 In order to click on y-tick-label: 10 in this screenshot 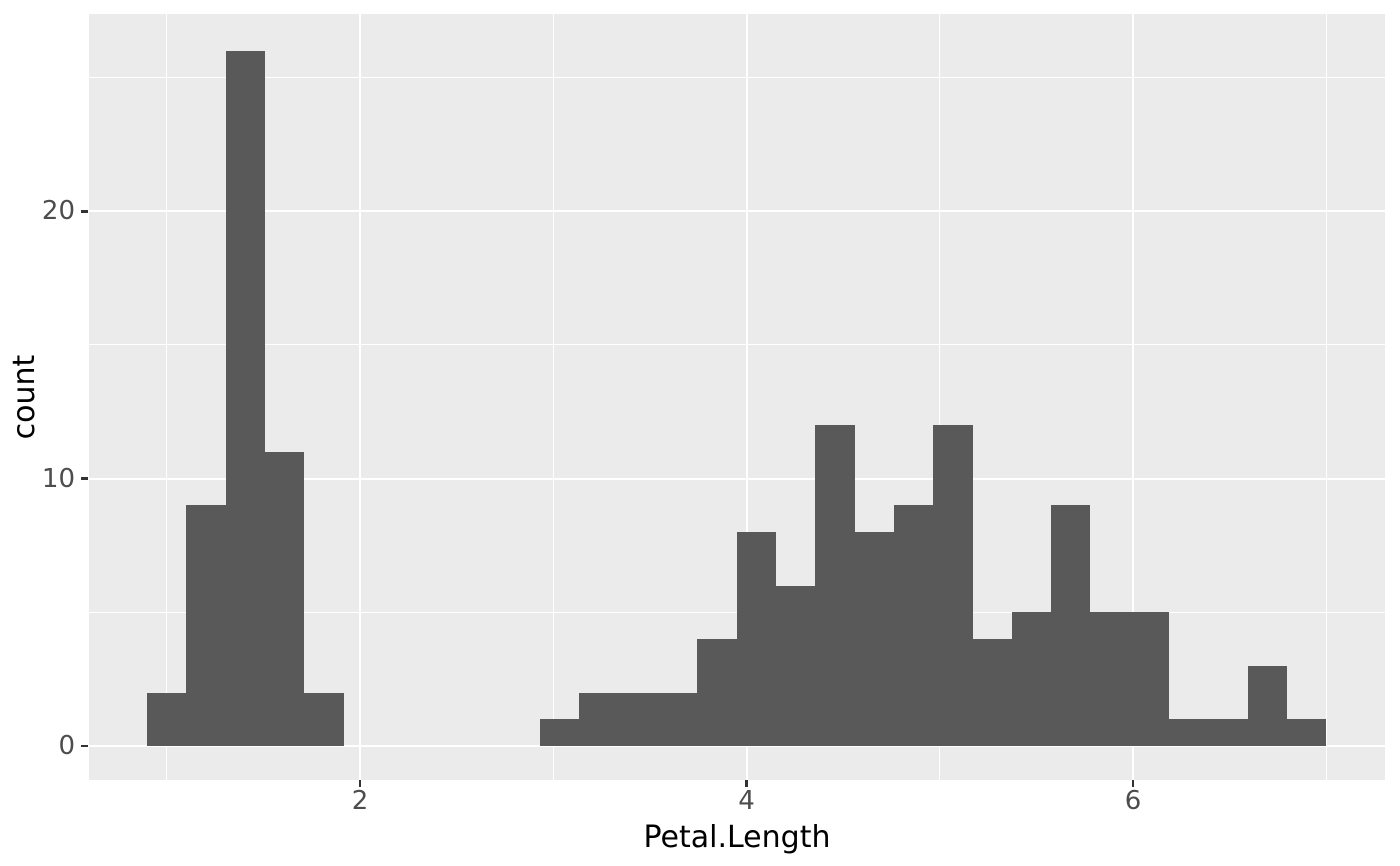, I will do `click(58, 478)`.